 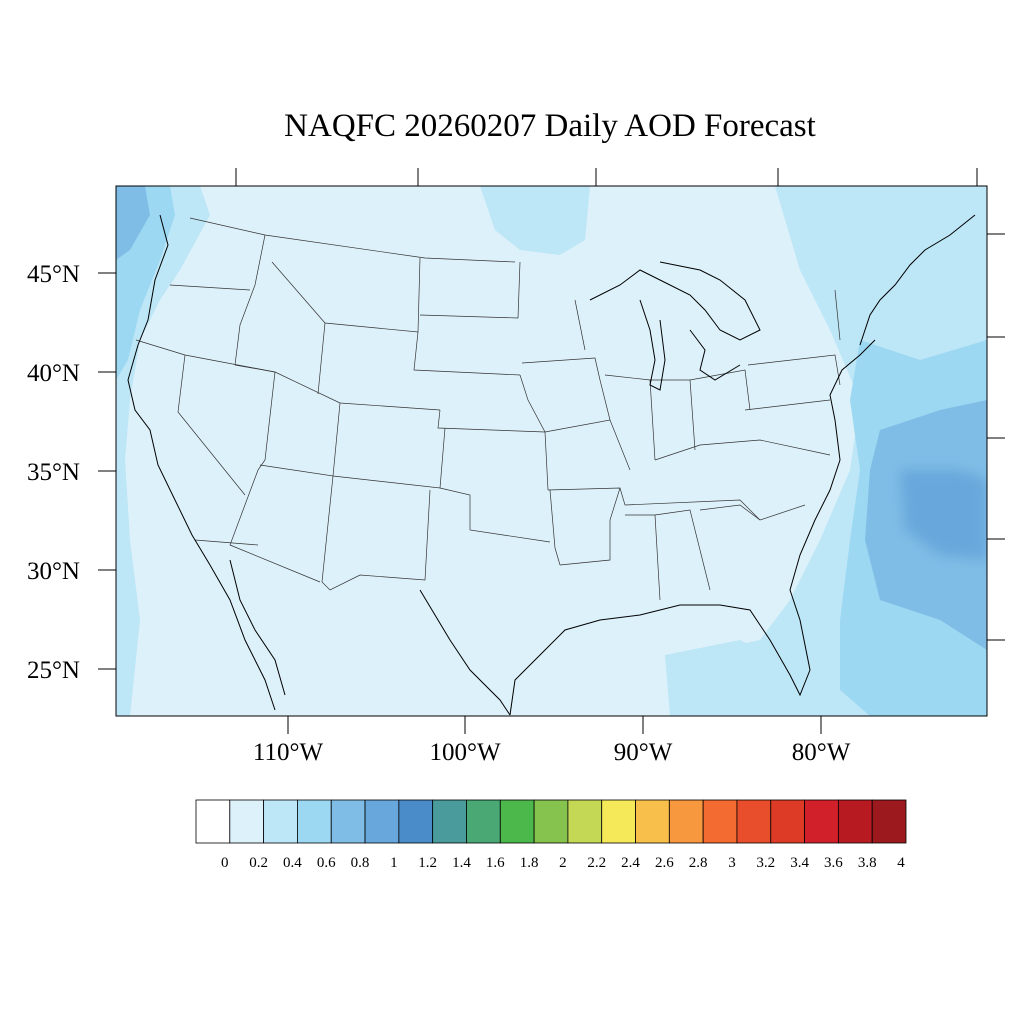 I want to click on lat-label-30: 30°N, so click(x=53, y=571).